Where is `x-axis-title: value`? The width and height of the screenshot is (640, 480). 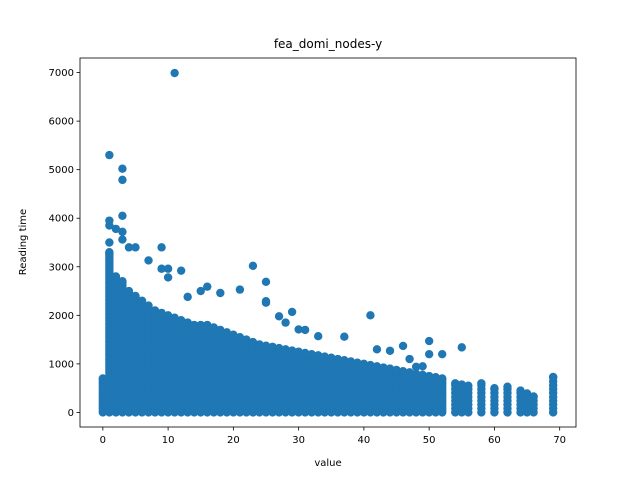 x-axis-title: value is located at coordinates (327, 463).